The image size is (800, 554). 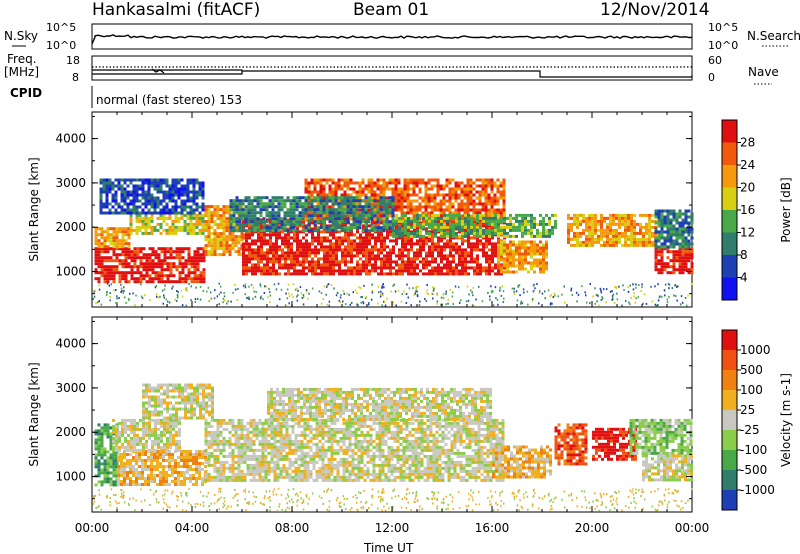 What do you see at coordinates (723, 27) in the screenshot?
I see `noise-right-tick-top: 10^5` at bounding box center [723, 27].